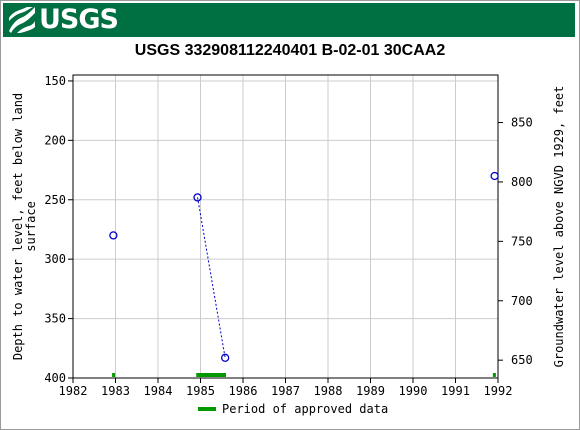 Image resolution: width=580 pixels, height=430 pixels. Describe the element at coordinates (304, 375) in the screenshot. I see `approved-periods` at that location.